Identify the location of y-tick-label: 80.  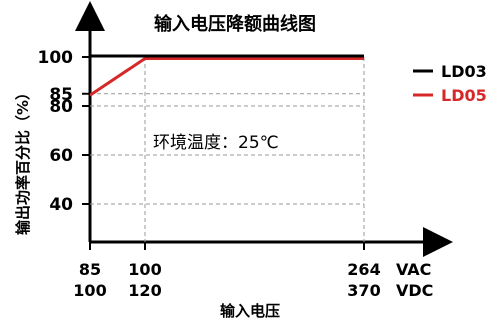
(61, 107).